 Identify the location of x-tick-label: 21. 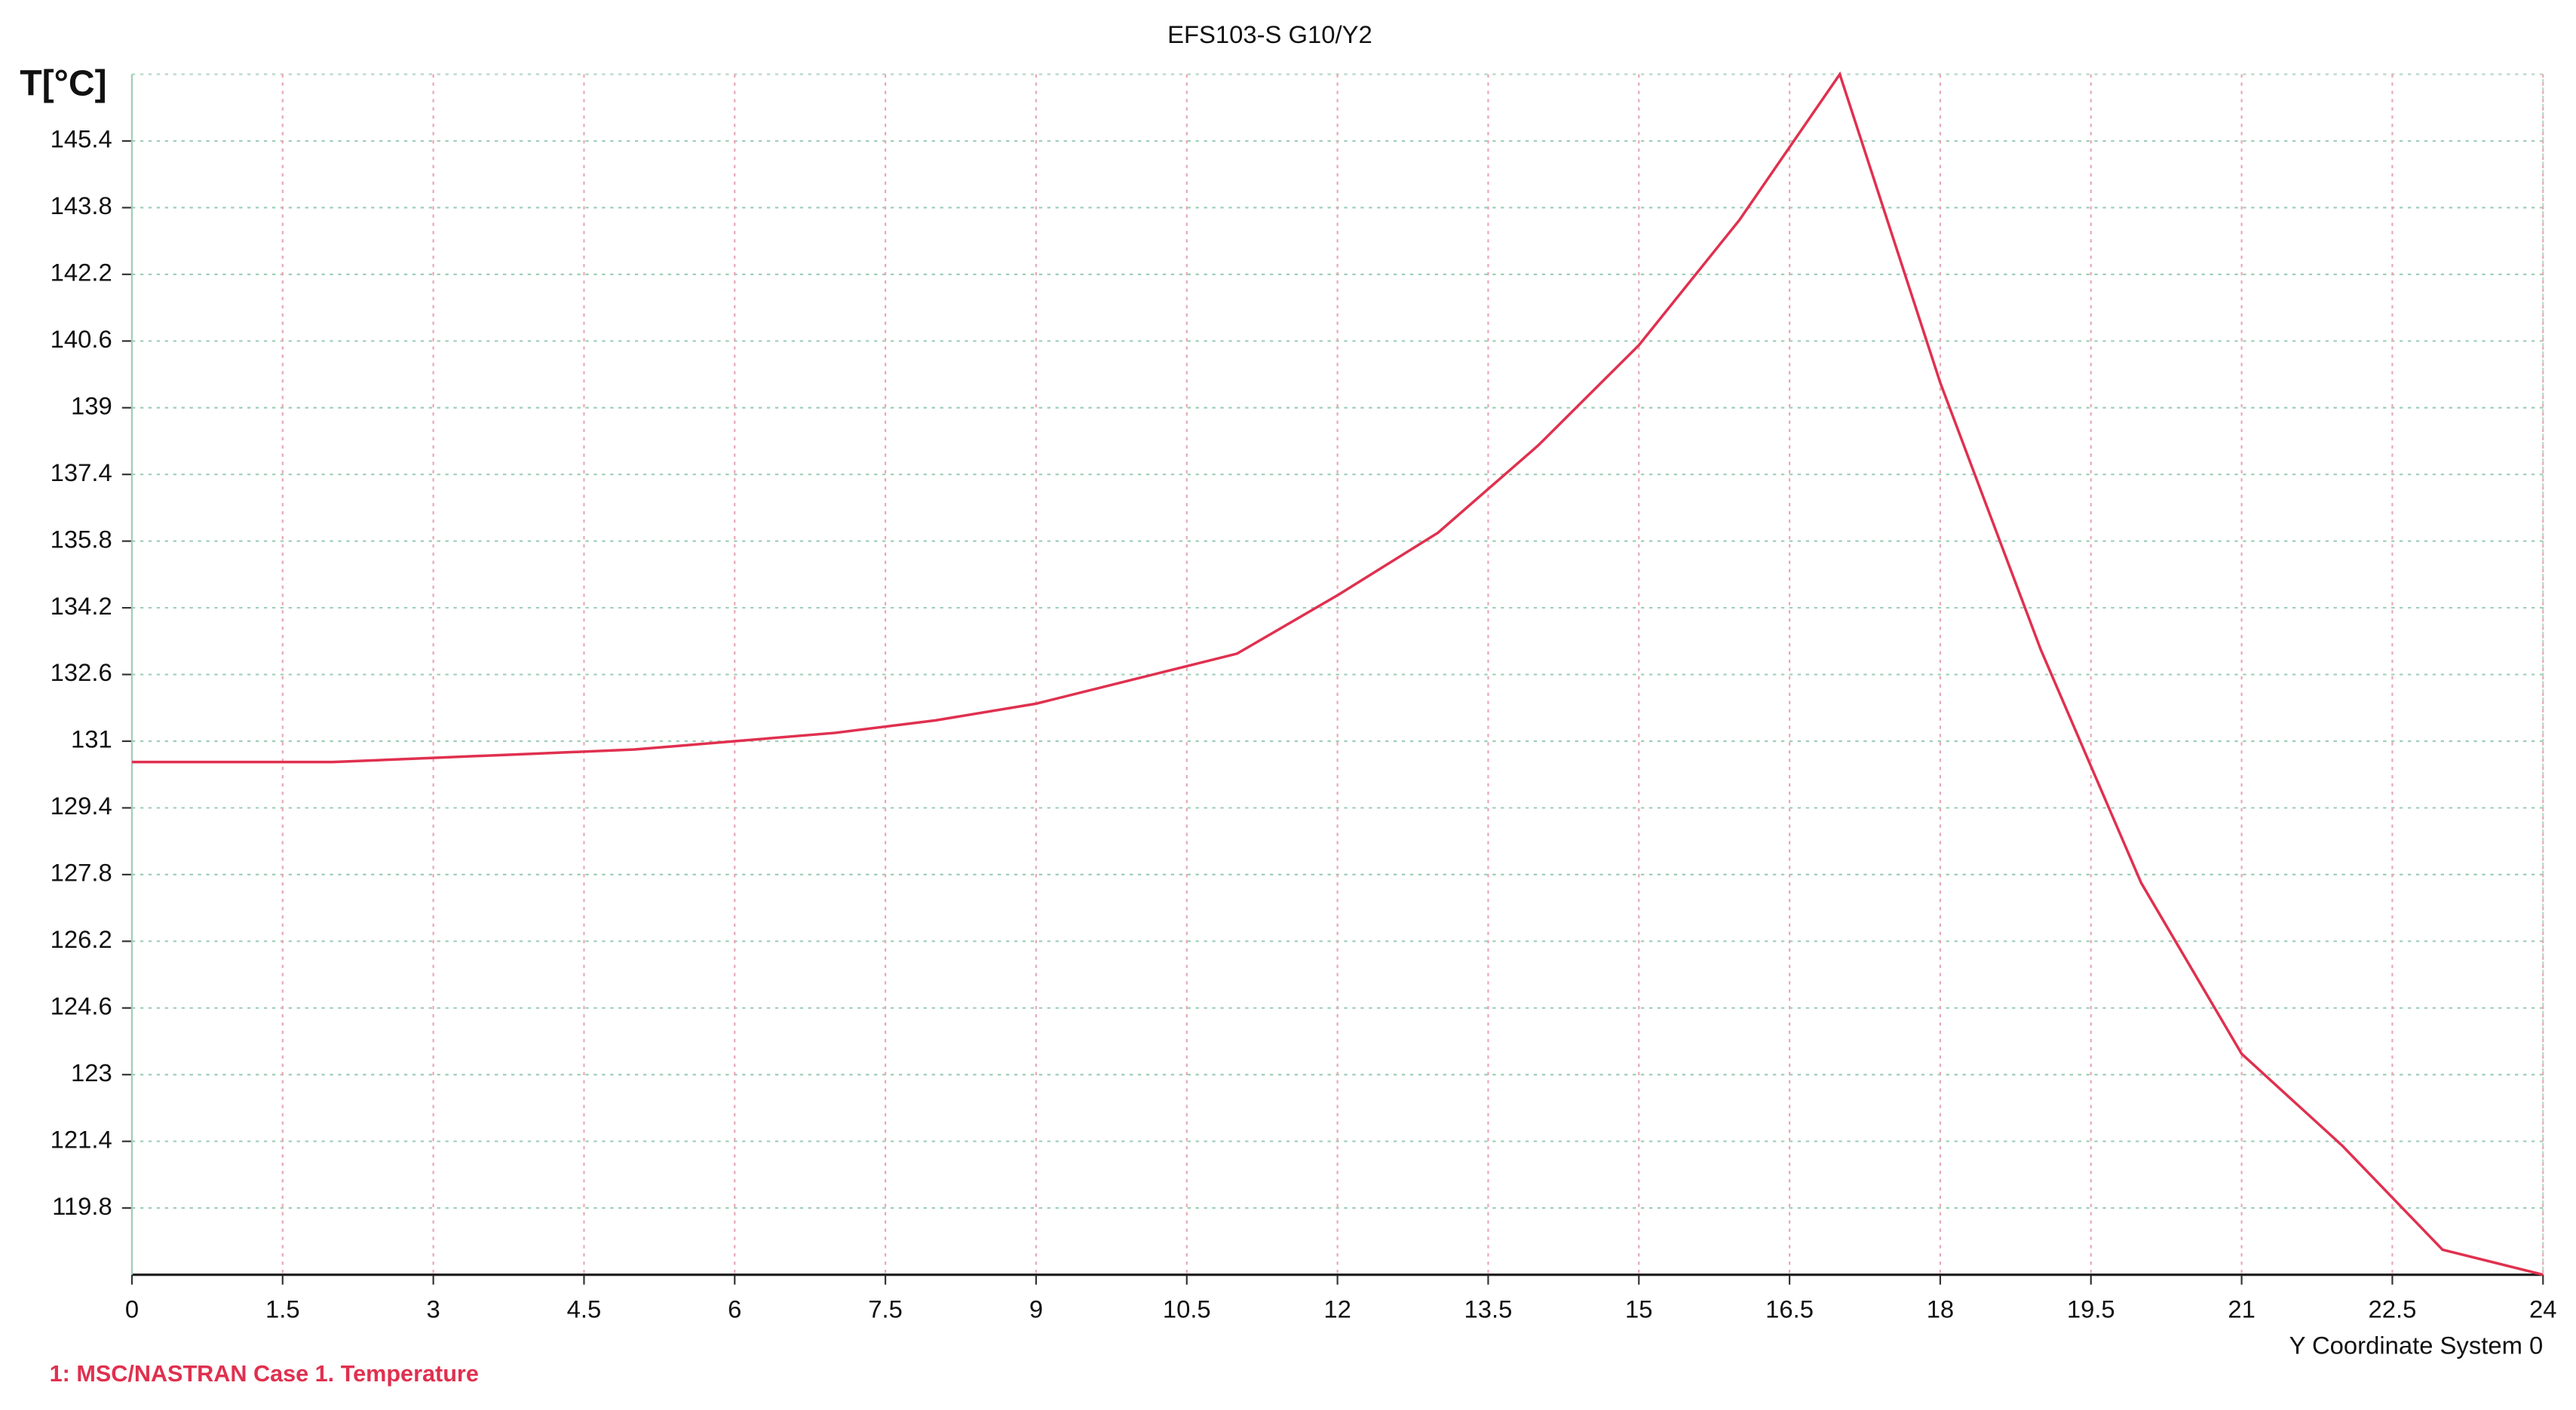
(2241, 1309).